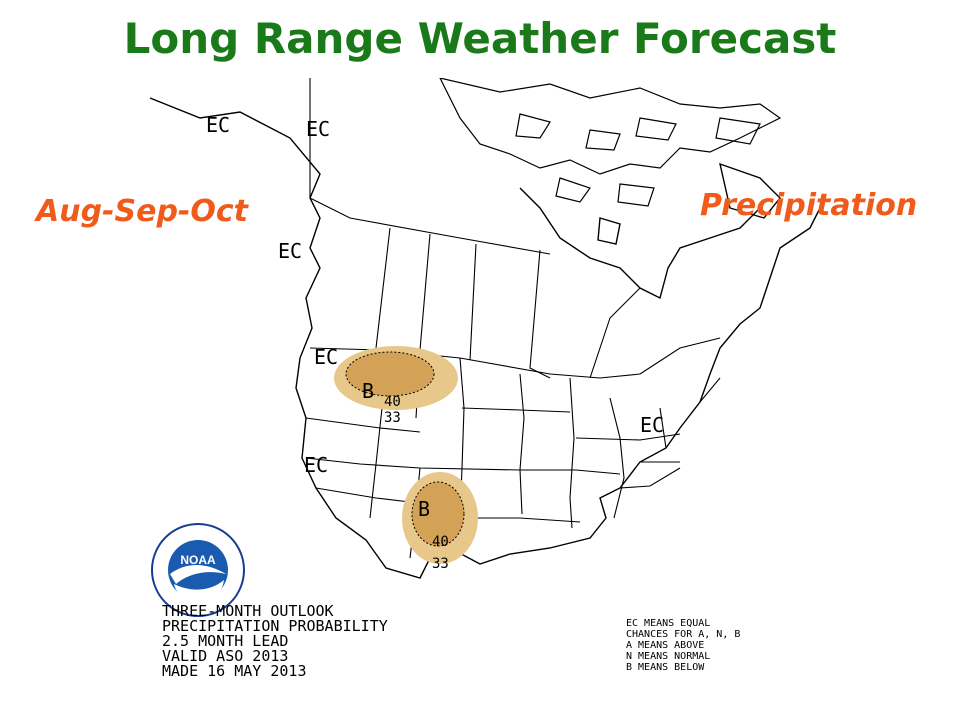 This screenshot has width=960, height=720. What do you see at coordinates (668, 623) in the screenshot?
I see `legend-line: EC MEANS EQUAL` at bounding box center [668, 623].